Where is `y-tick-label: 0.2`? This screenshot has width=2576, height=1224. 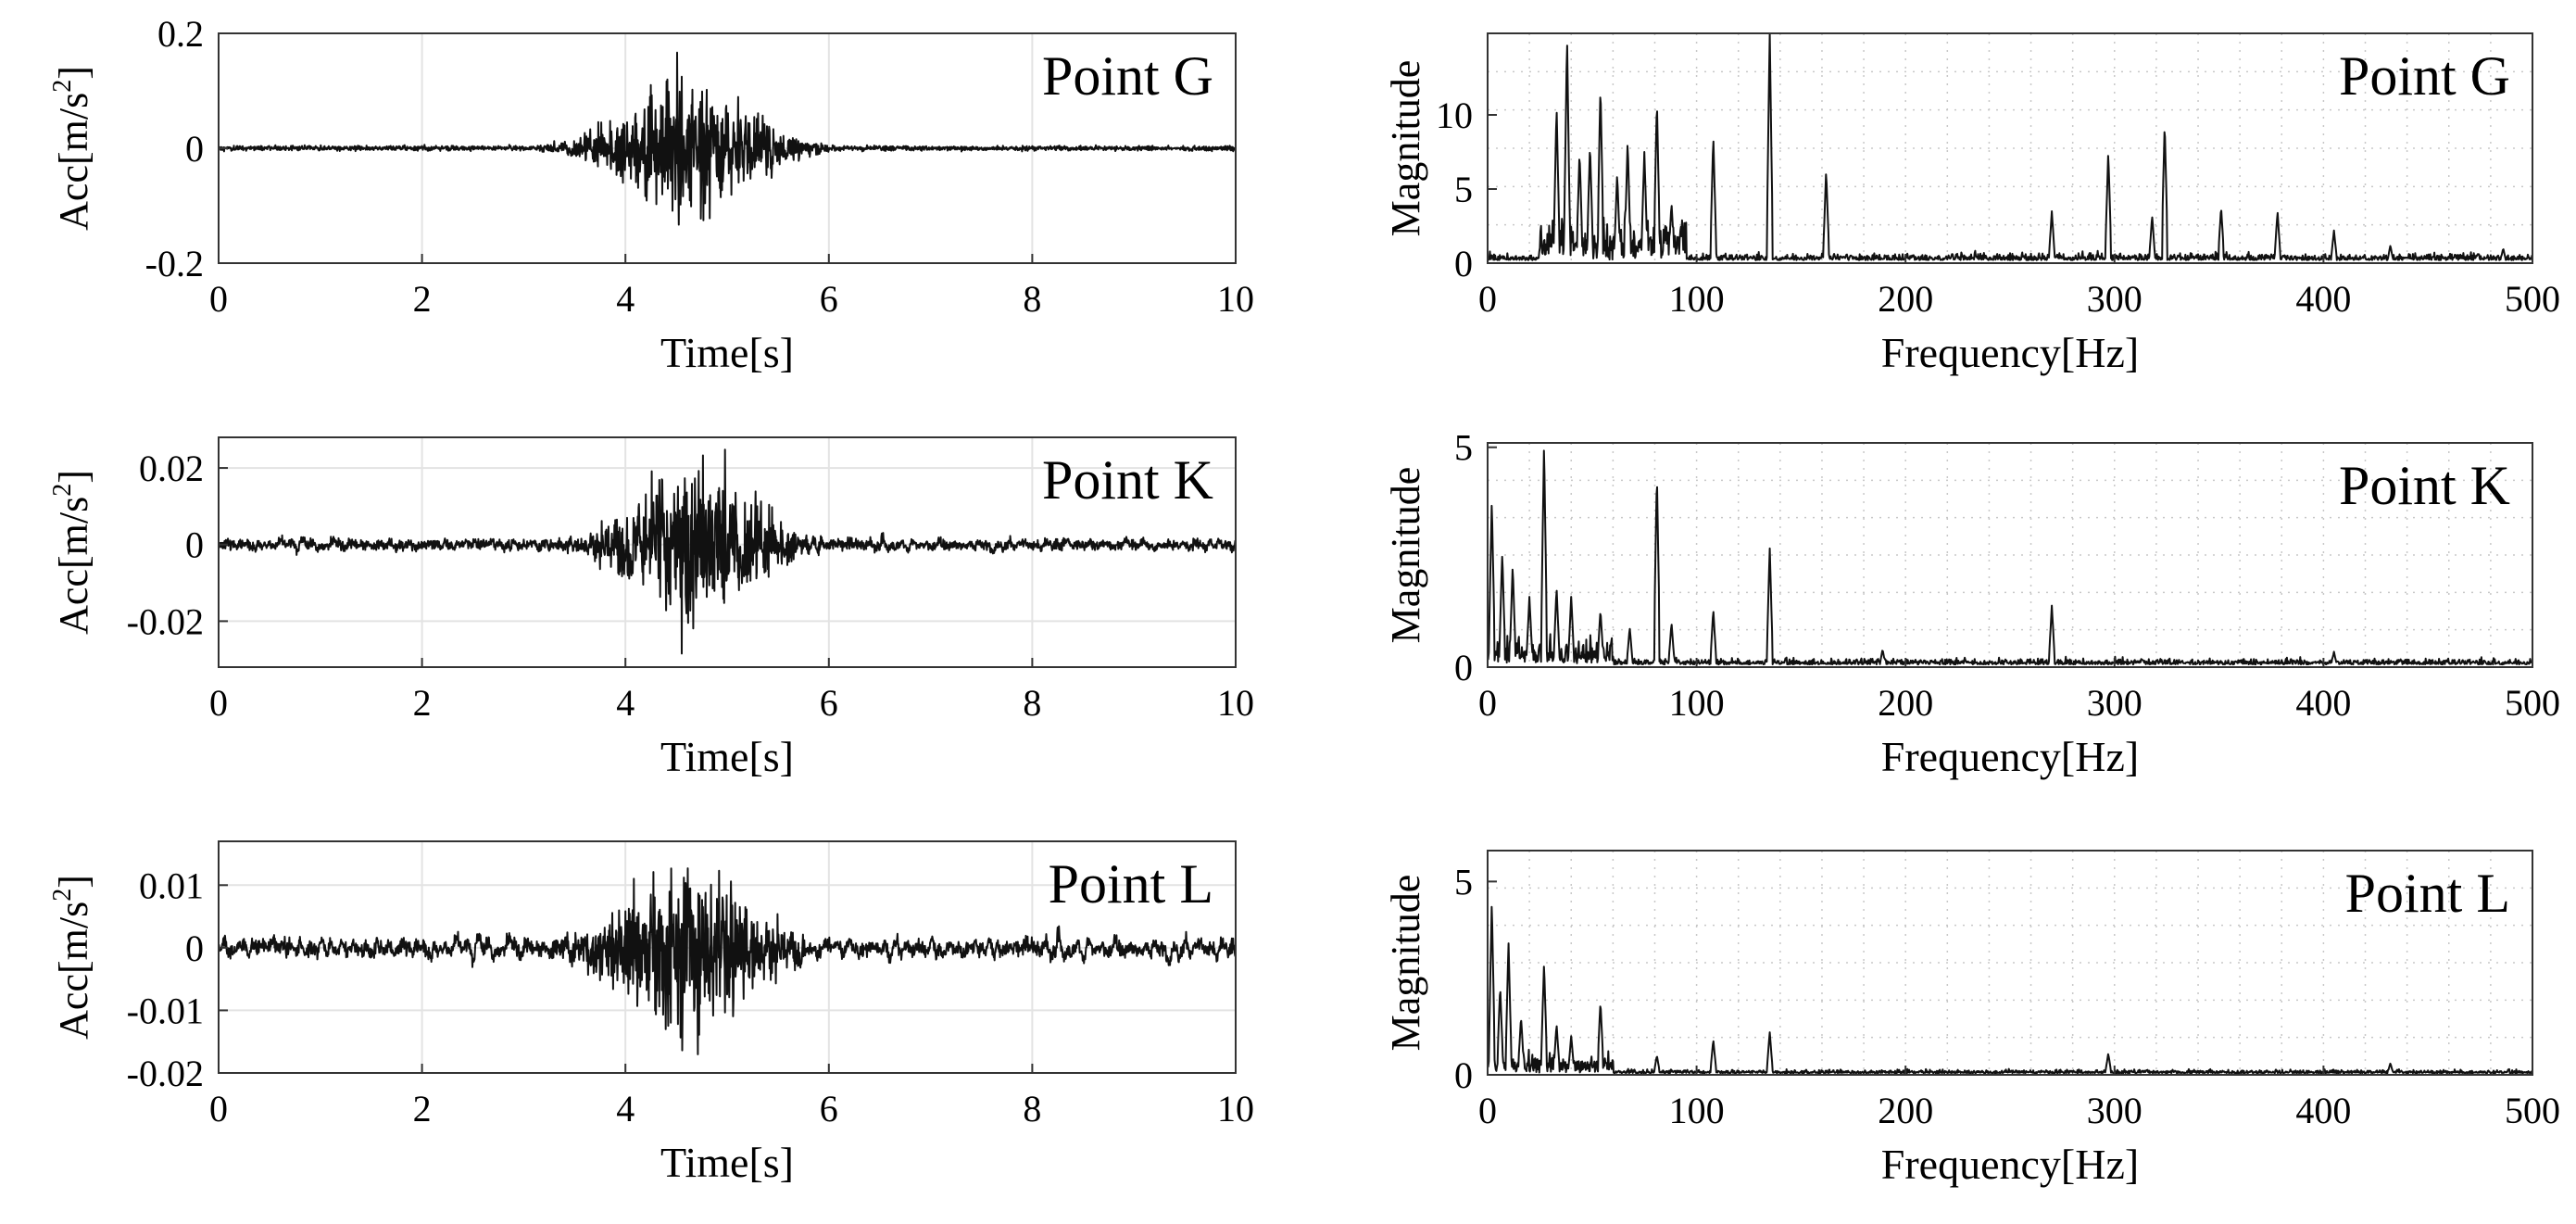 y-tick-label: 0.2 is located at coordinates (180, 34).